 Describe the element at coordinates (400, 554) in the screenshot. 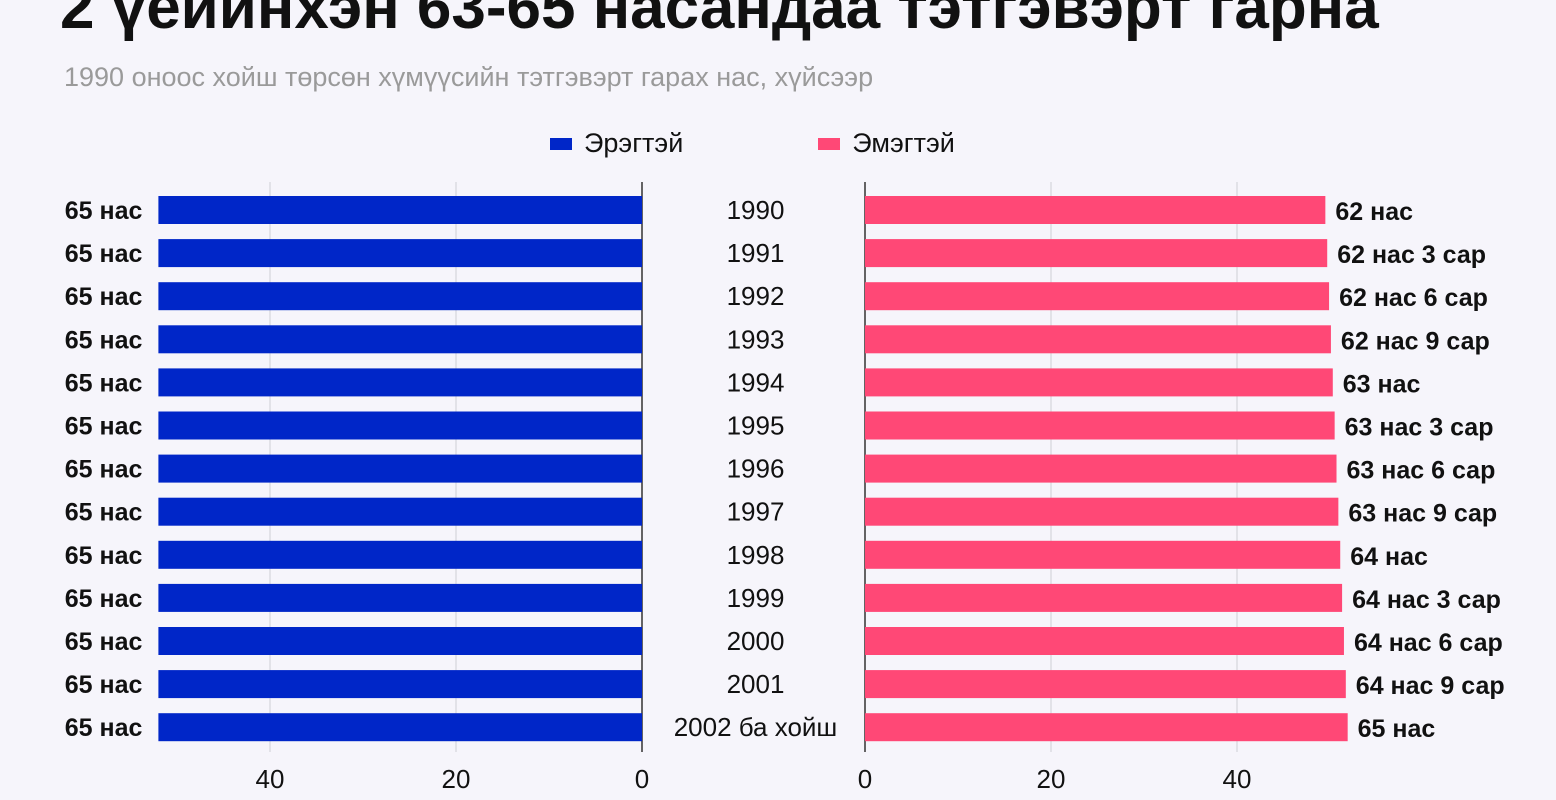

I see `bar-men-1998` at that location.